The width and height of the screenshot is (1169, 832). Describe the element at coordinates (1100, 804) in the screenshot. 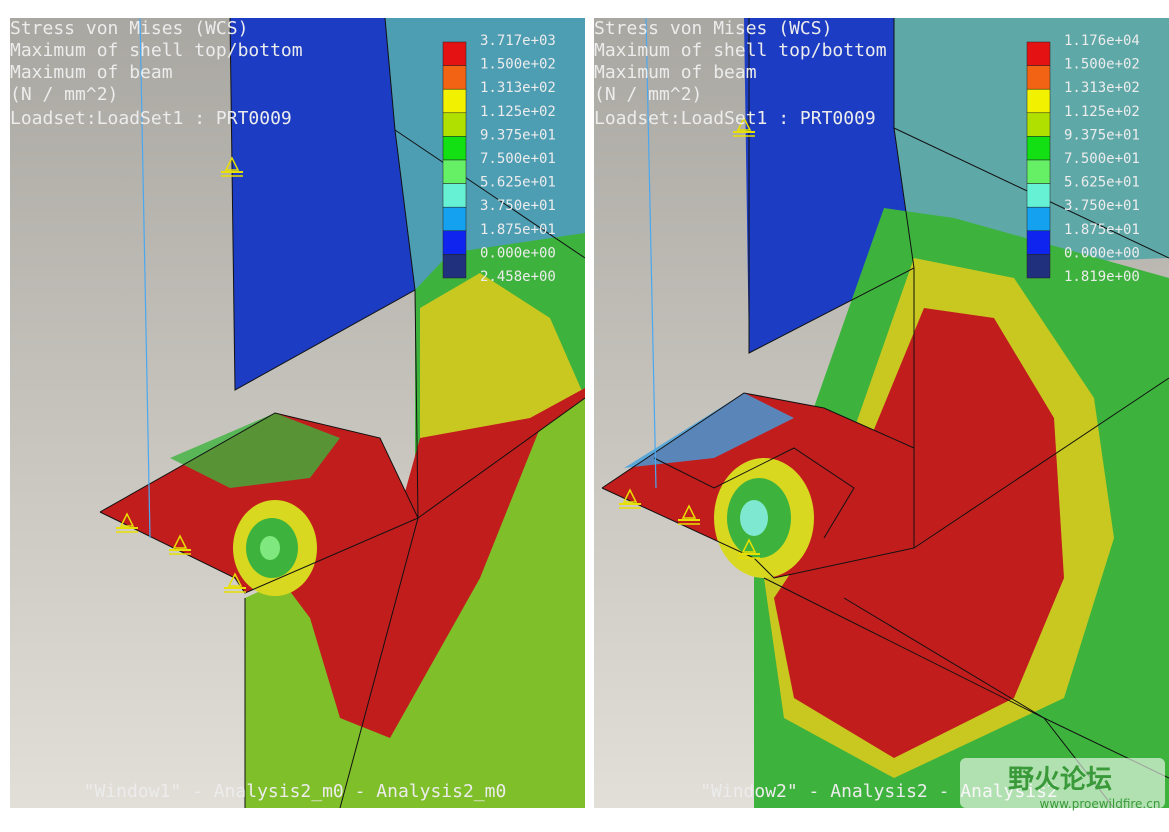

I see `watermark-url: www.proewildfire.cn` at that location.